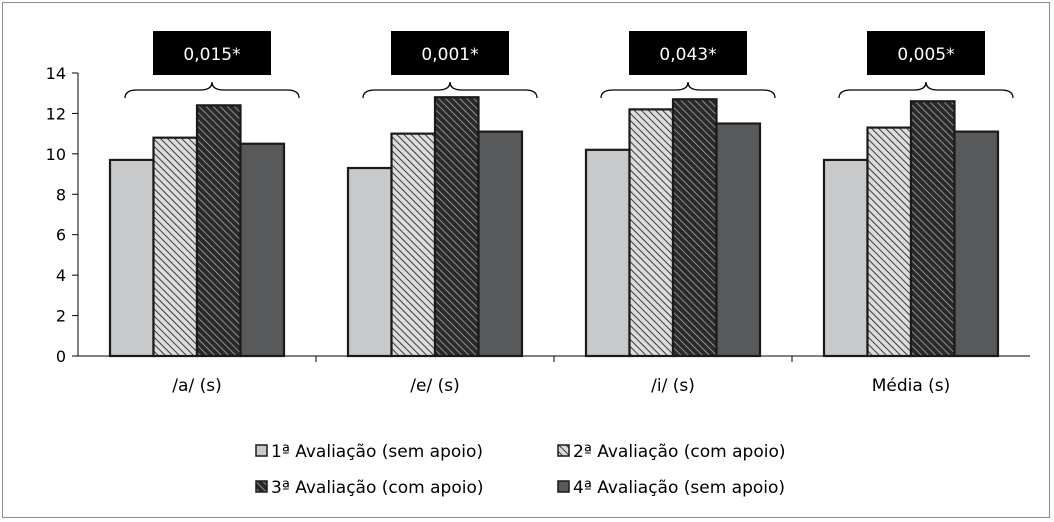  What do you see at coordinates (377, 488) in the screenshot?
I see `legend-label-3: 3ª Avaliação (com apoio)` at bounding box center [377, 488].